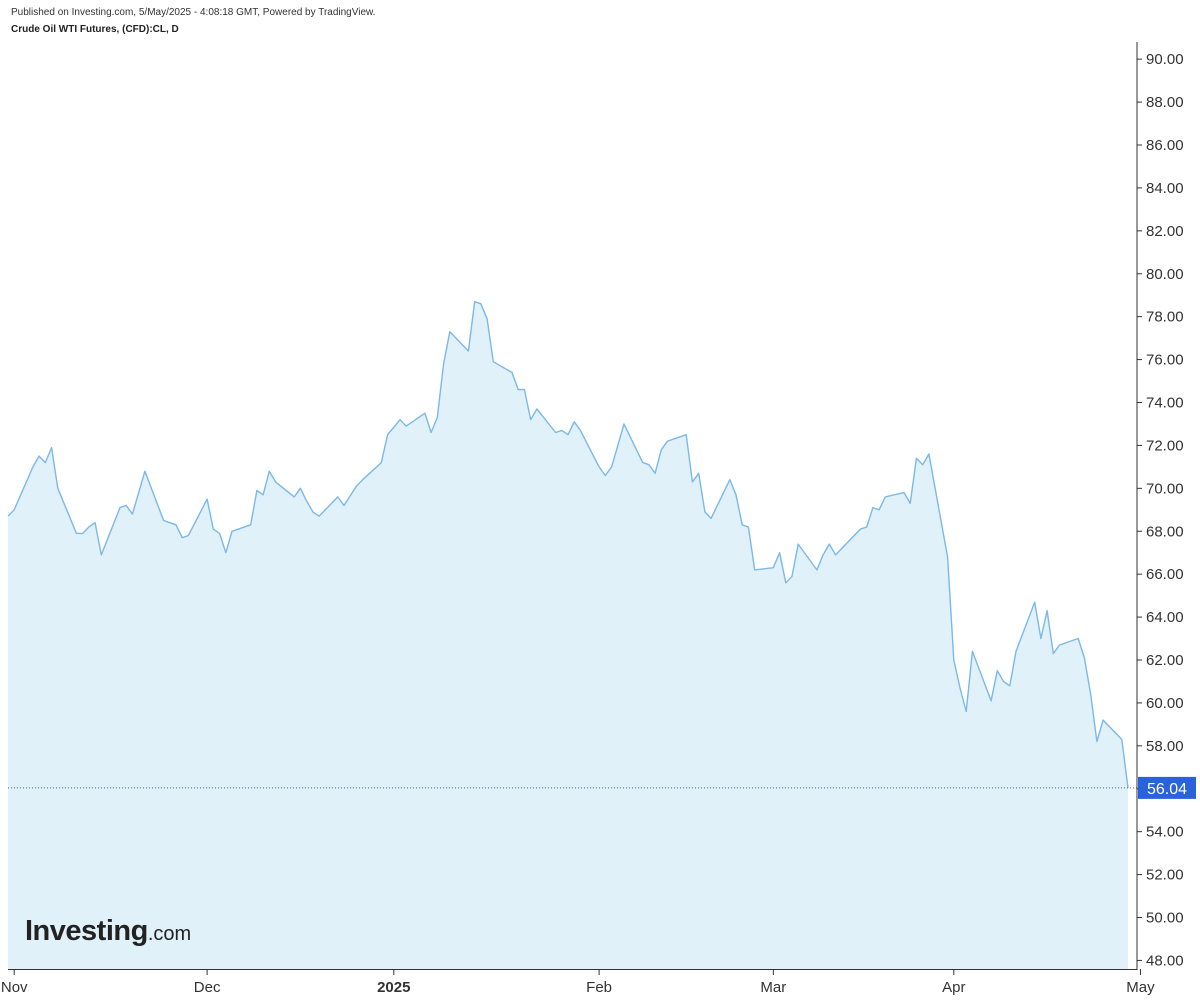 This screenshot has width=1200, height=1002. What do you see at coordinates (1165, 231) in the screenshot?
I see `y-tick-label: 82.00` at bounding box center [1165, 231].